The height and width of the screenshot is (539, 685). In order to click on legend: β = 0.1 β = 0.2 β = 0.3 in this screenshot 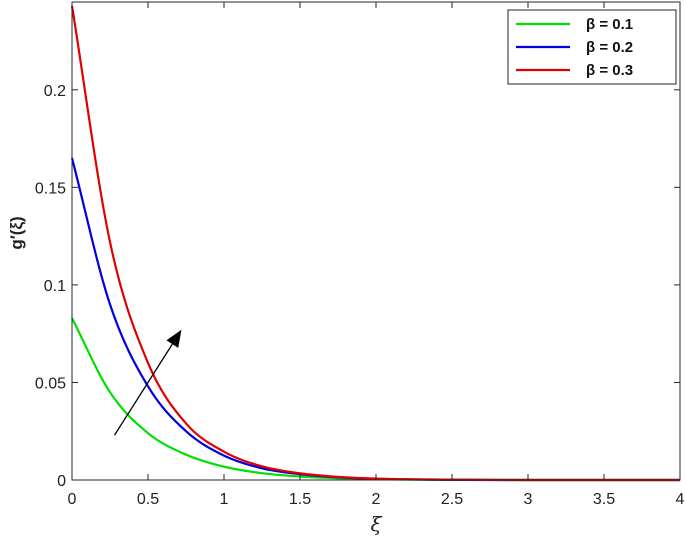, I will do `click(592, 47)`.